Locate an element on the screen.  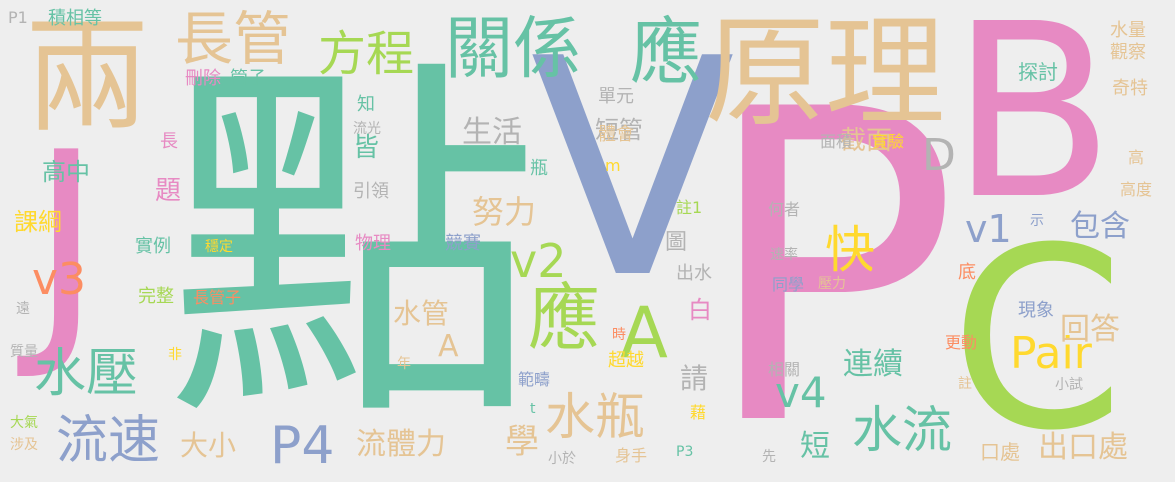
word-qing: 請 is located at coordinates (694, 378).